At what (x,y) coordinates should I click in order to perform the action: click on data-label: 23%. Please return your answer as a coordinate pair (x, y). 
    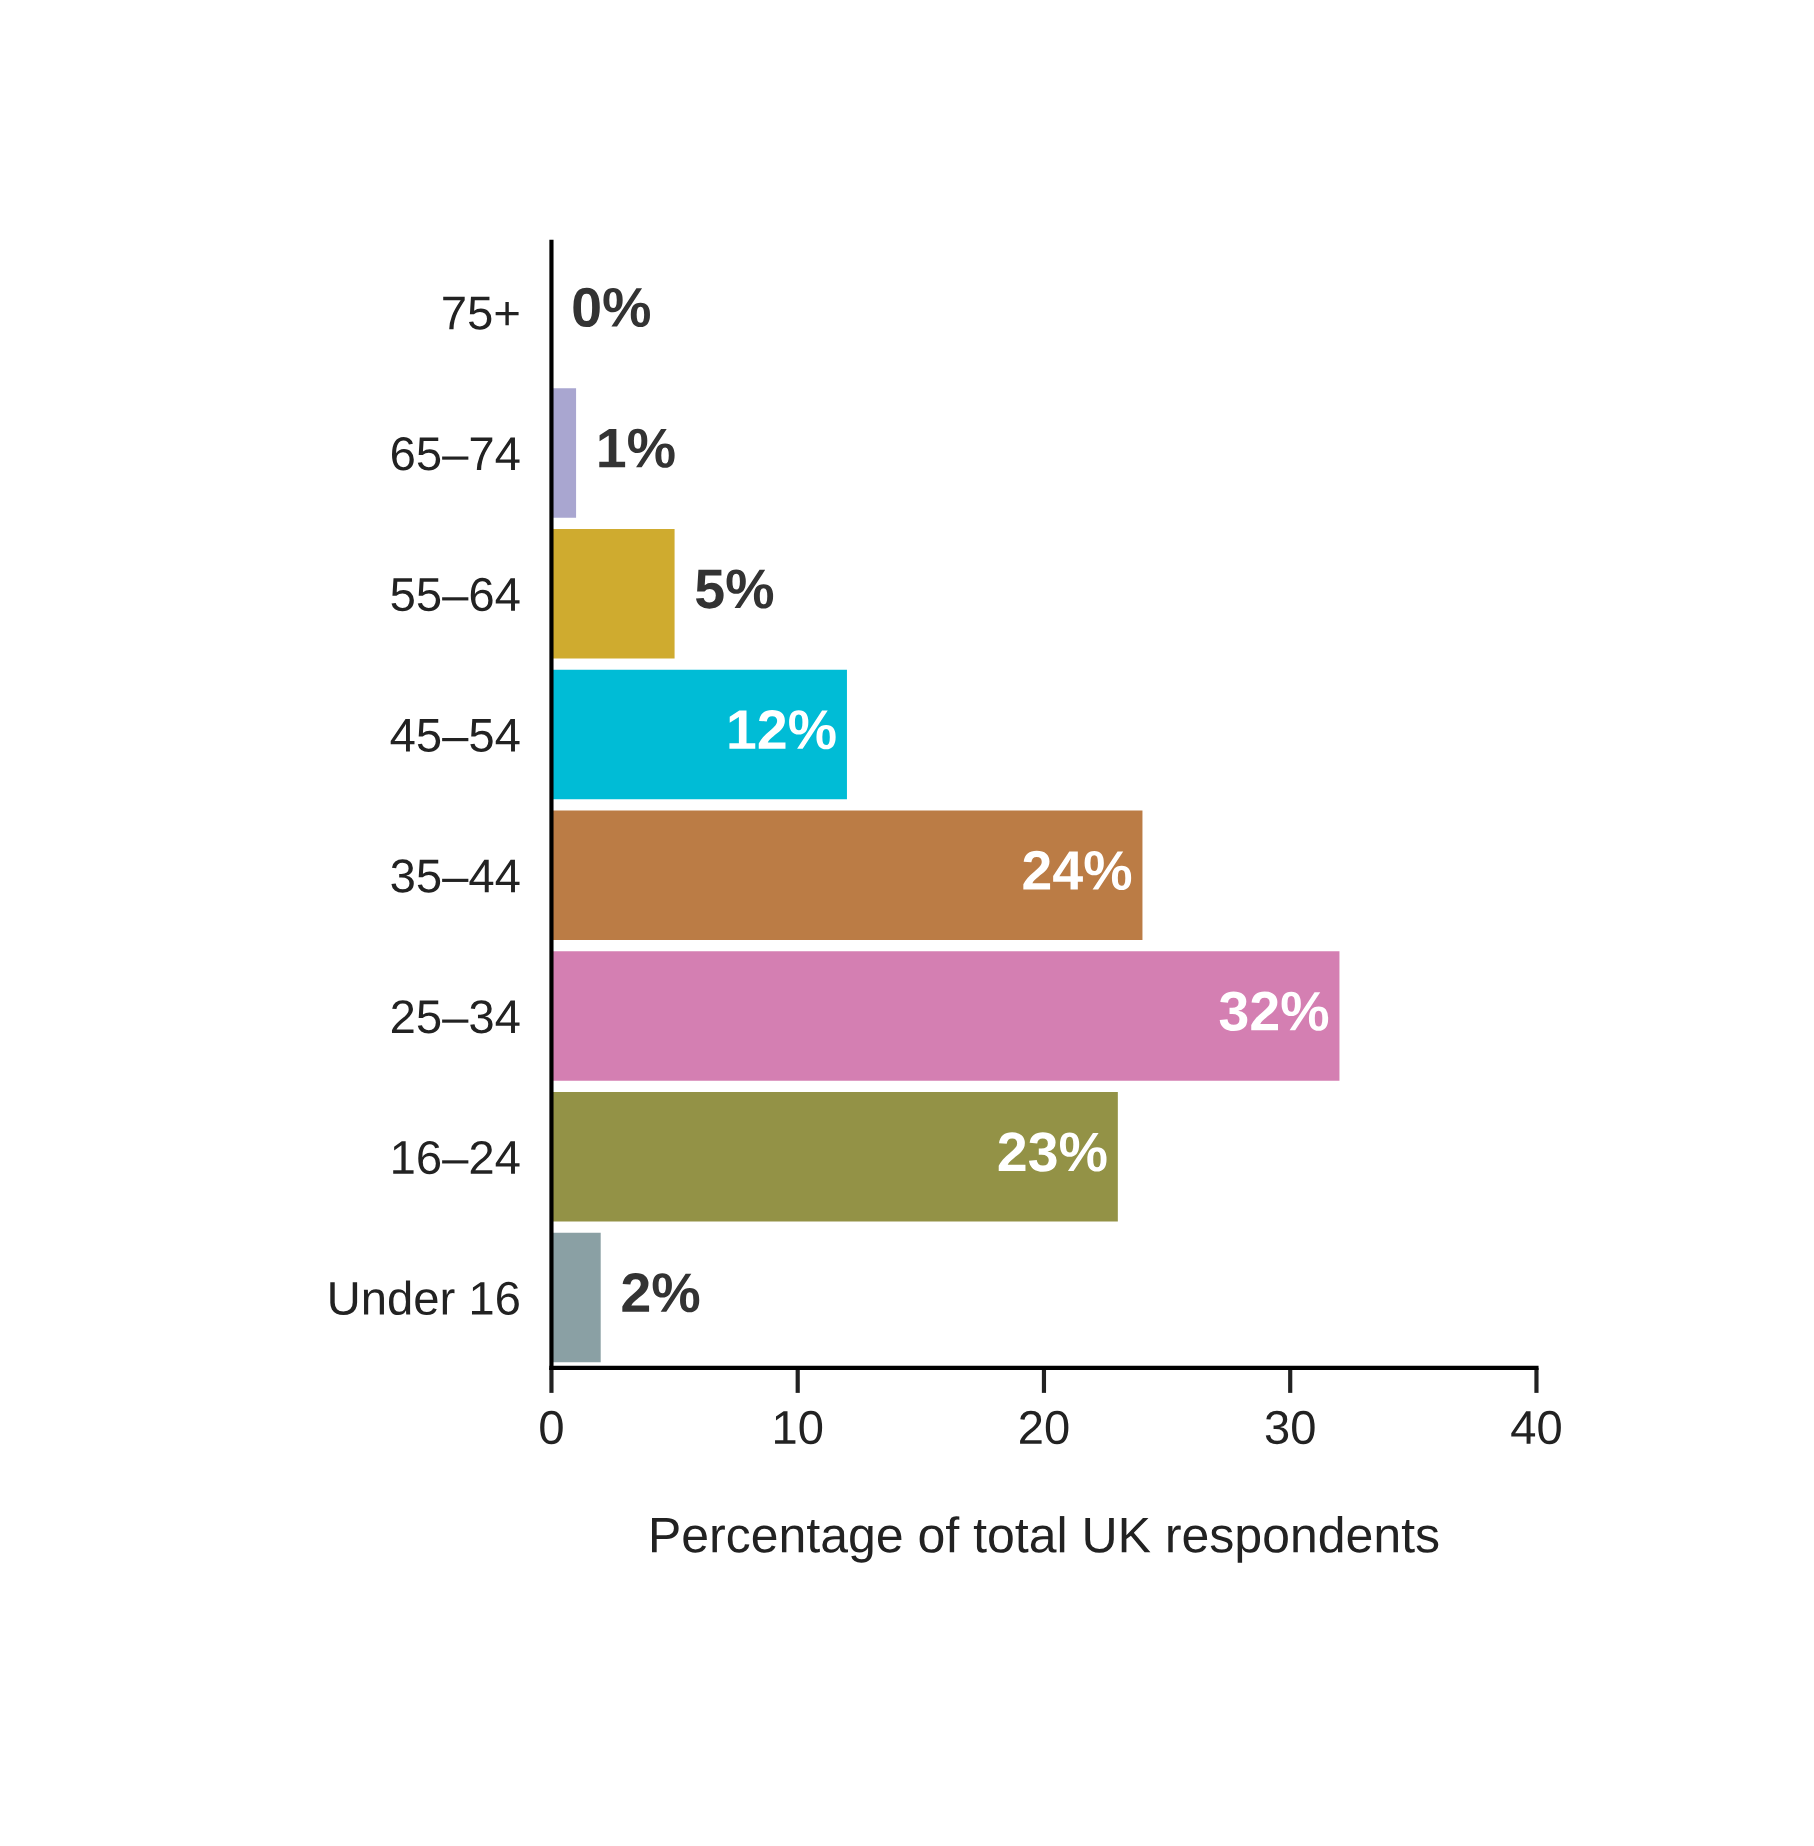
    Looking at the image, I should click on (1052, 1152).